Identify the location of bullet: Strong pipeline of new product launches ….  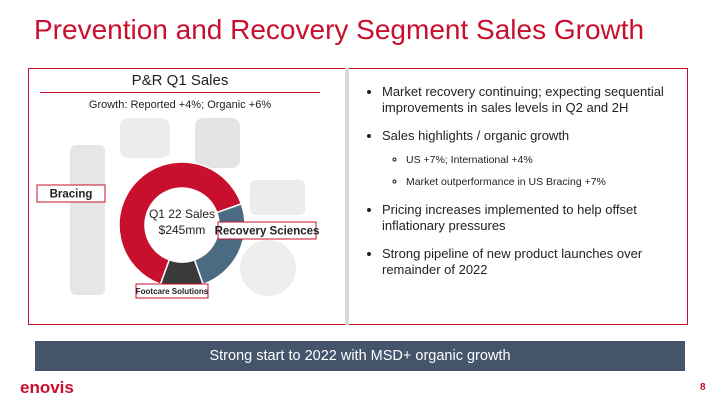
(531, 262).